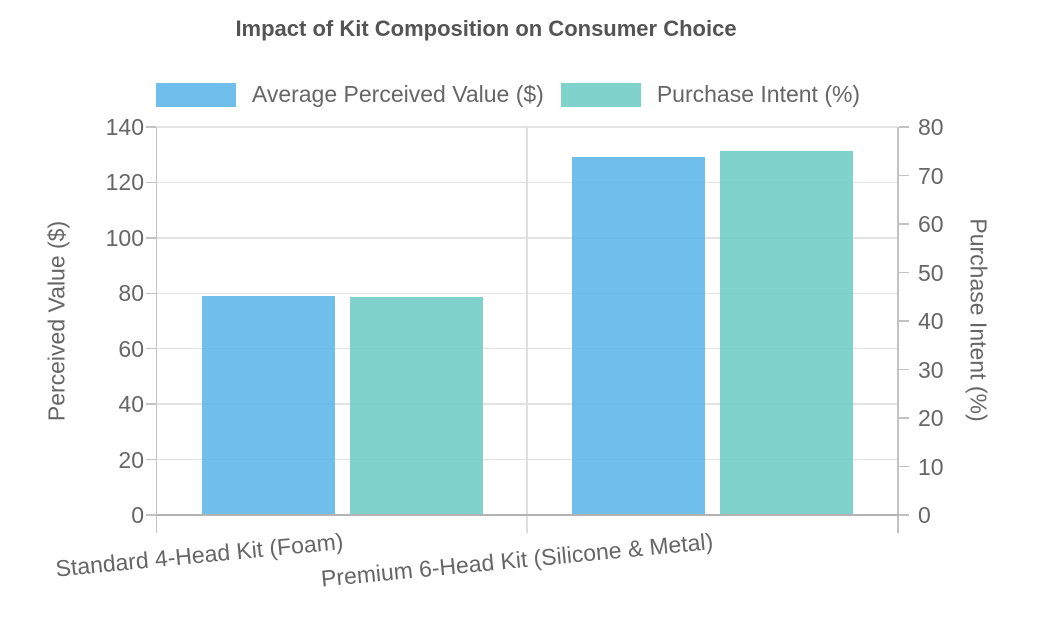 Image resolution: width=1061 pixels, height=617 pixels. What do you see at coordinates (898, 330) in the screenshot?
I see `right-axis-line` at bounding box center [898, 330].